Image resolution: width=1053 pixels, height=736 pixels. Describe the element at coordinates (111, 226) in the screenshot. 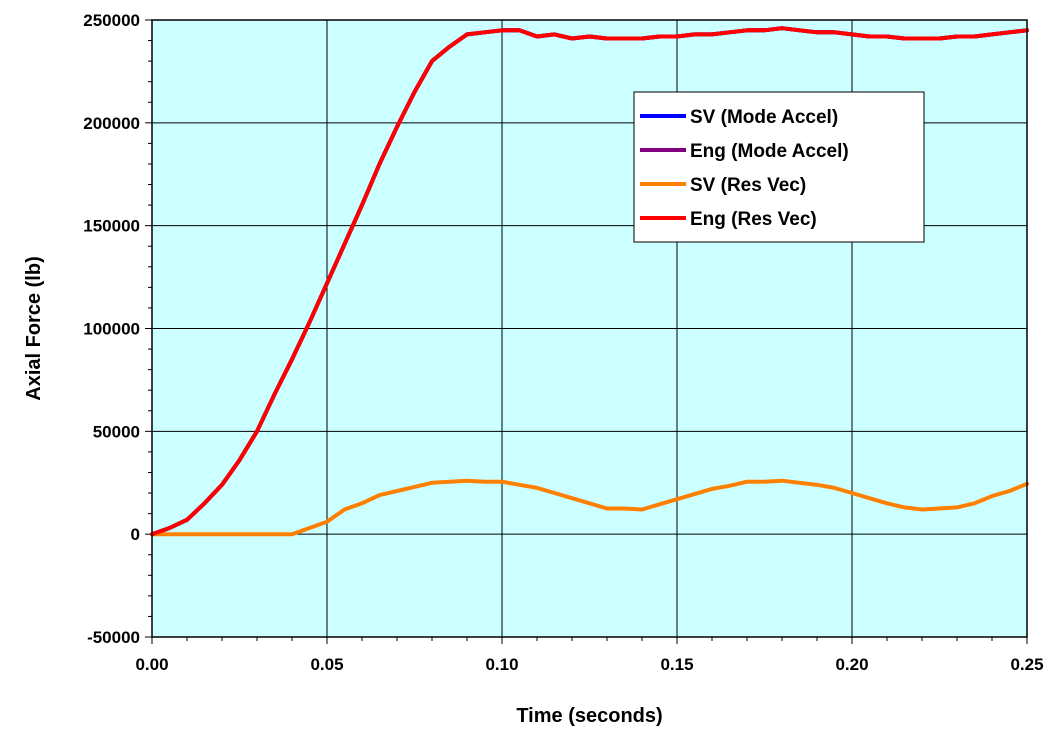

I see `y-tick-label: 150000` at that location.